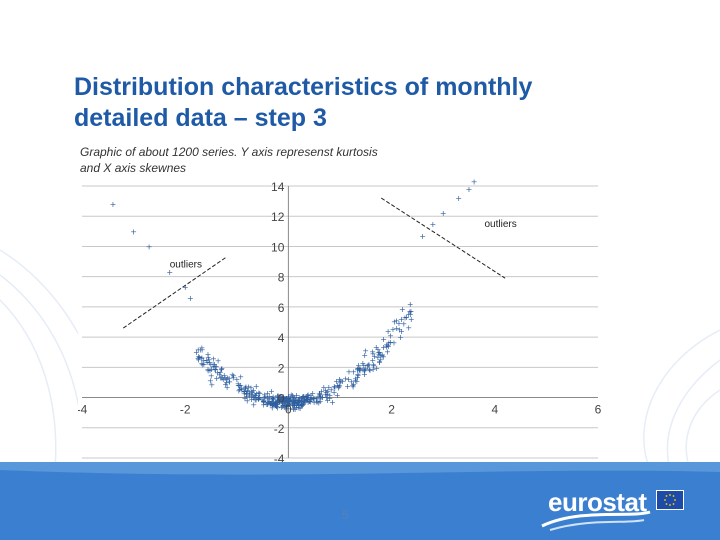  I want to click on y-tick-label: 6, so click(281, 308).